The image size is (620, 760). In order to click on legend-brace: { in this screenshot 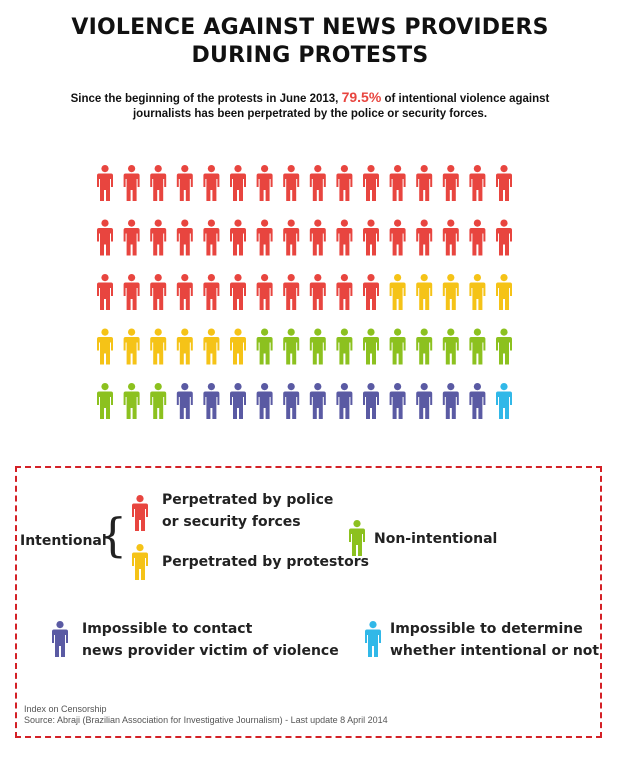, I will do `click(113, 535)`.